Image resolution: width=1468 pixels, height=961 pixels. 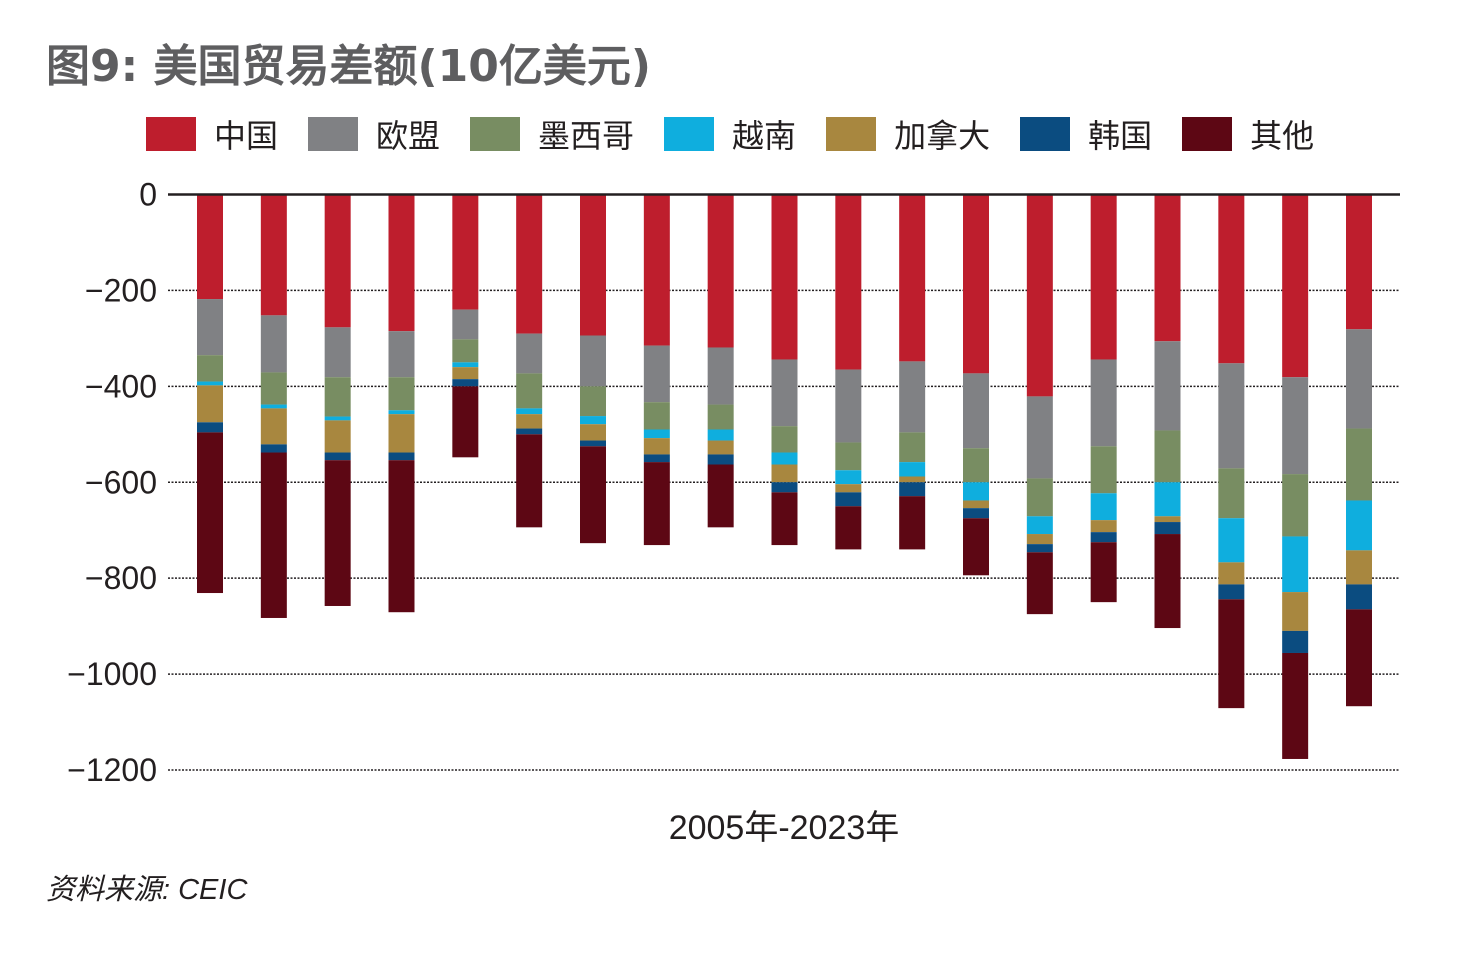 I want to click on bar-stack-2017, so click(x=976, y=385).